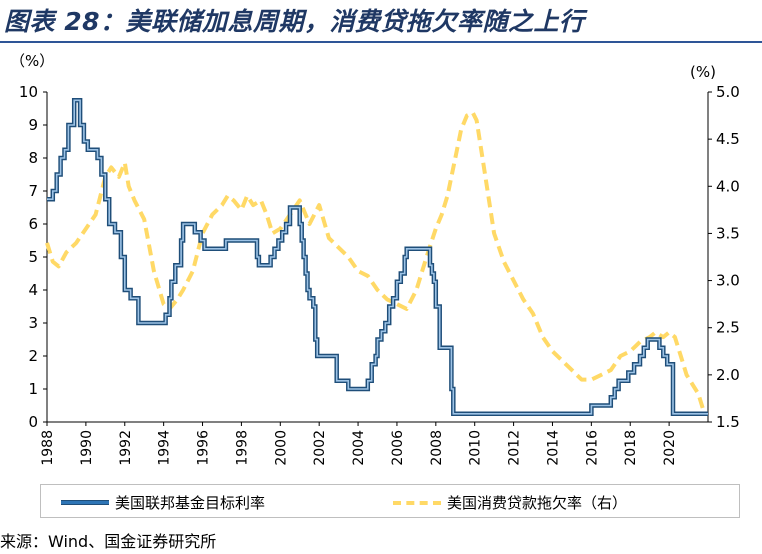 This screenshot has height=554, width=762. I want to click on x-tick-label: 2002, so click(320, 448).